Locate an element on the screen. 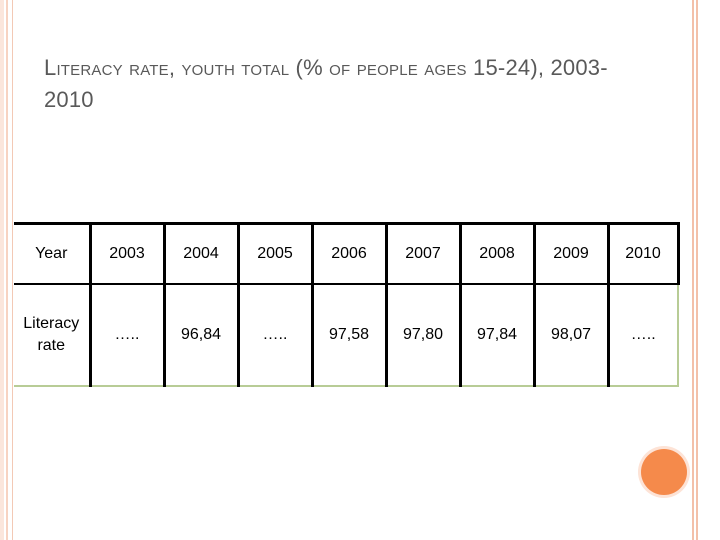 The width and height of the screenshot is (720, 540). value-cell: 96,84 is located at coordinates (200, 335).